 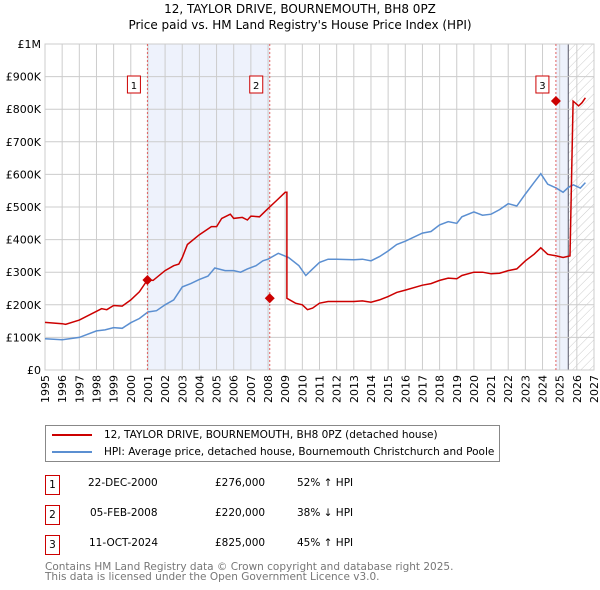 I want to click on x-tick-label: 2017, so click(x=422, y=389).